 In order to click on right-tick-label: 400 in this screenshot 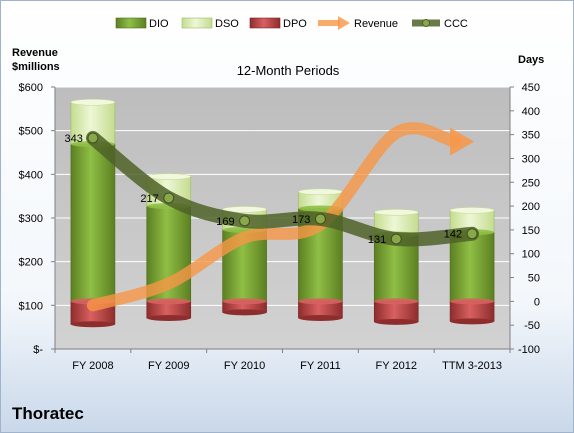, I will do `click(531, 112)`.